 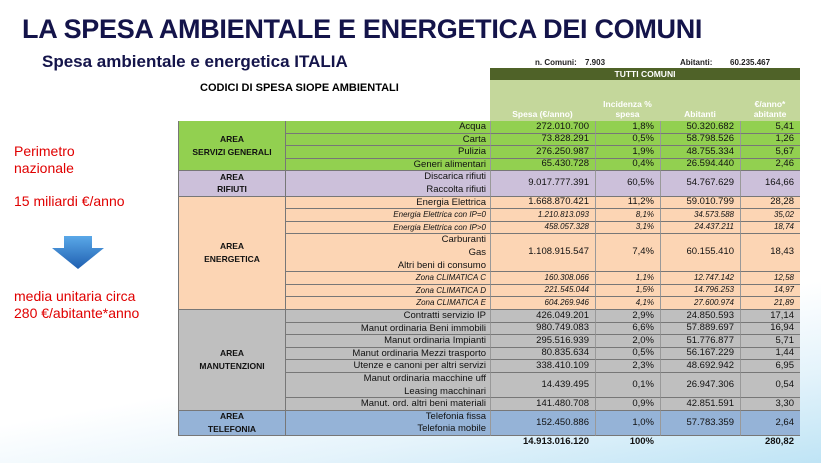 What do you see at coordinates (542, 423) in the screenshot?
I see `value-cell: 152.450.886` at bounding box center [542, 423].